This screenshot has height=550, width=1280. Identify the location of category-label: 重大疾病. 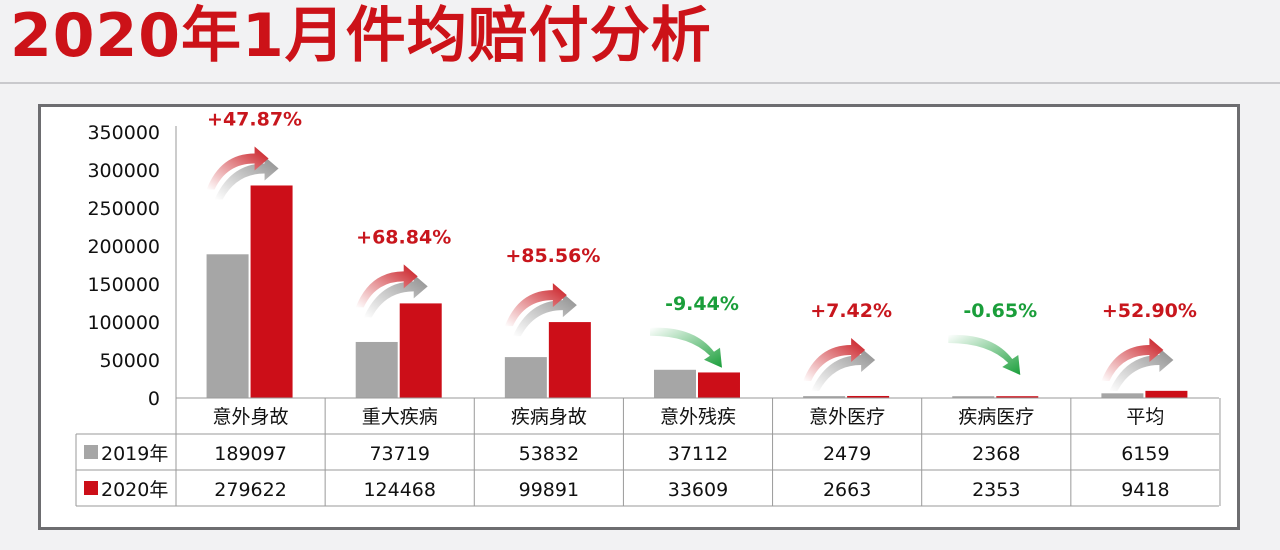
(400, 417).